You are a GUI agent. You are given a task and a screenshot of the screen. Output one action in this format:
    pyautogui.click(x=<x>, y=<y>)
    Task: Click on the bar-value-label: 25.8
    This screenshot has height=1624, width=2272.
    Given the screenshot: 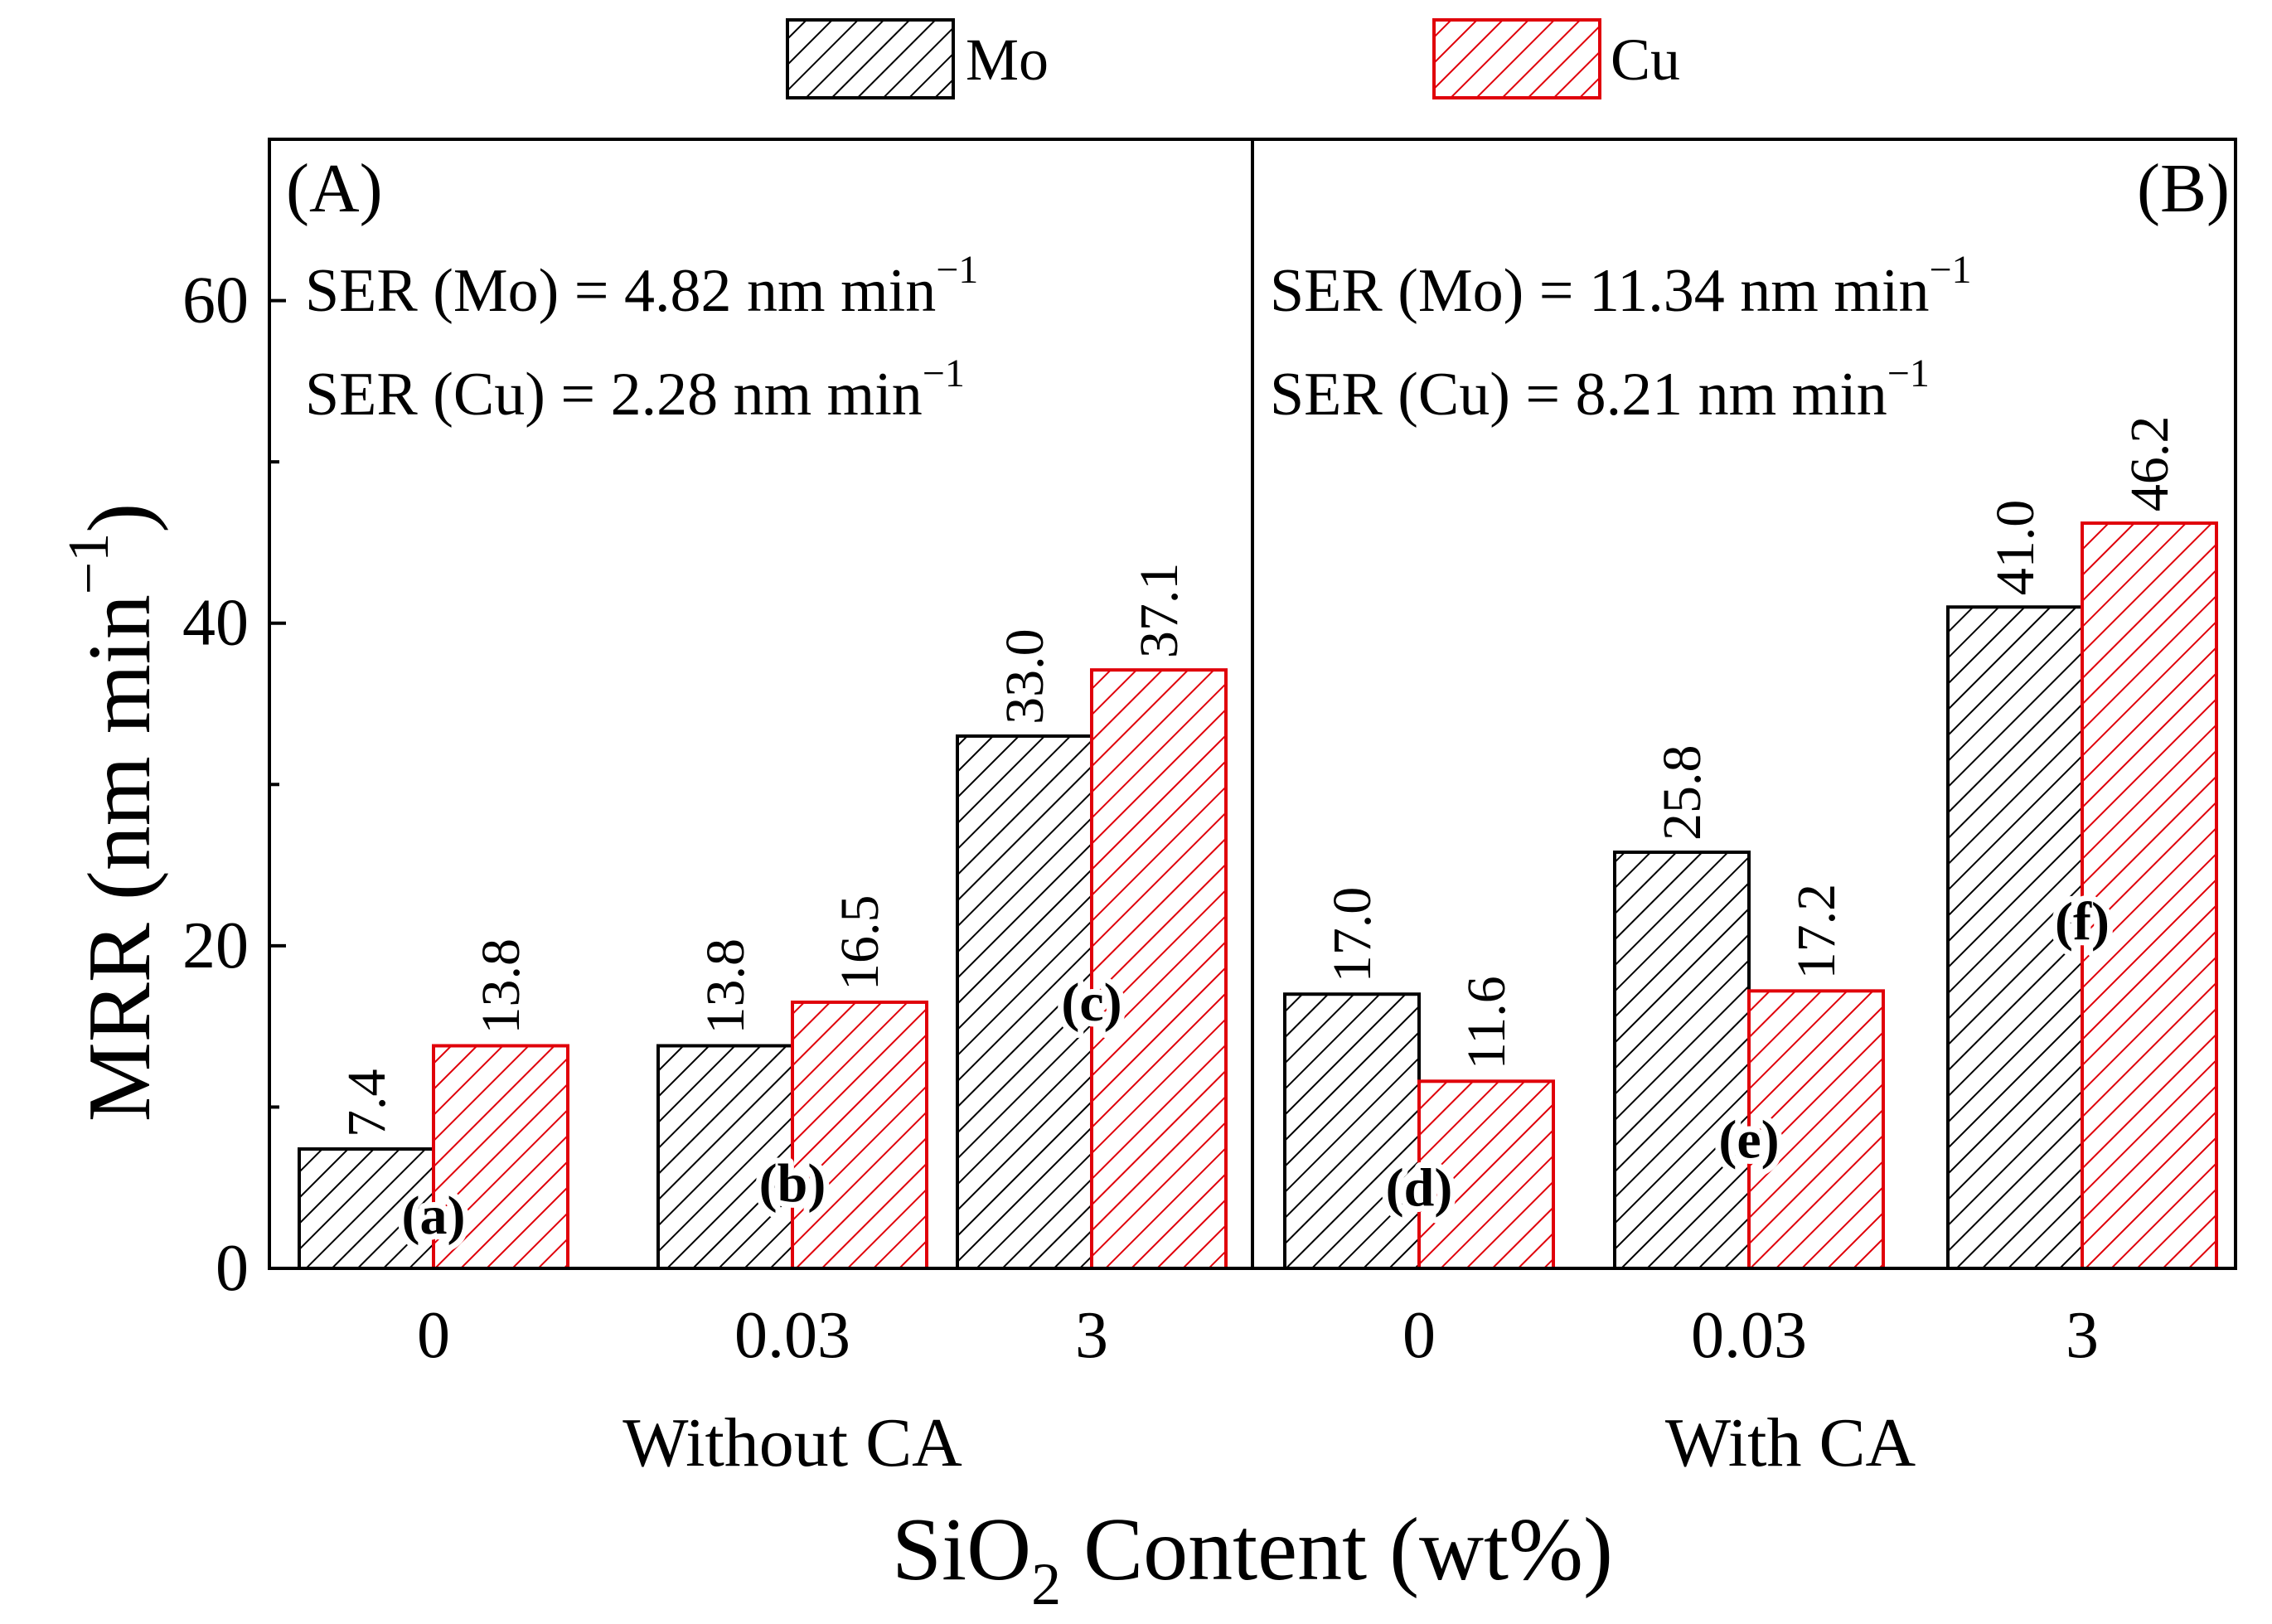 What is the action you would take?
    pyautogui.click(x=1682, y=793)
    